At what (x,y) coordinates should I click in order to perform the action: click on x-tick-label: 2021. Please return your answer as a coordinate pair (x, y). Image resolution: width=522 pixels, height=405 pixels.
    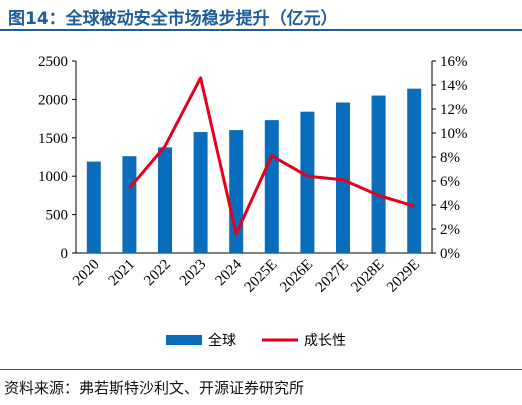
    Looking at the image, I should click on (122, 273).